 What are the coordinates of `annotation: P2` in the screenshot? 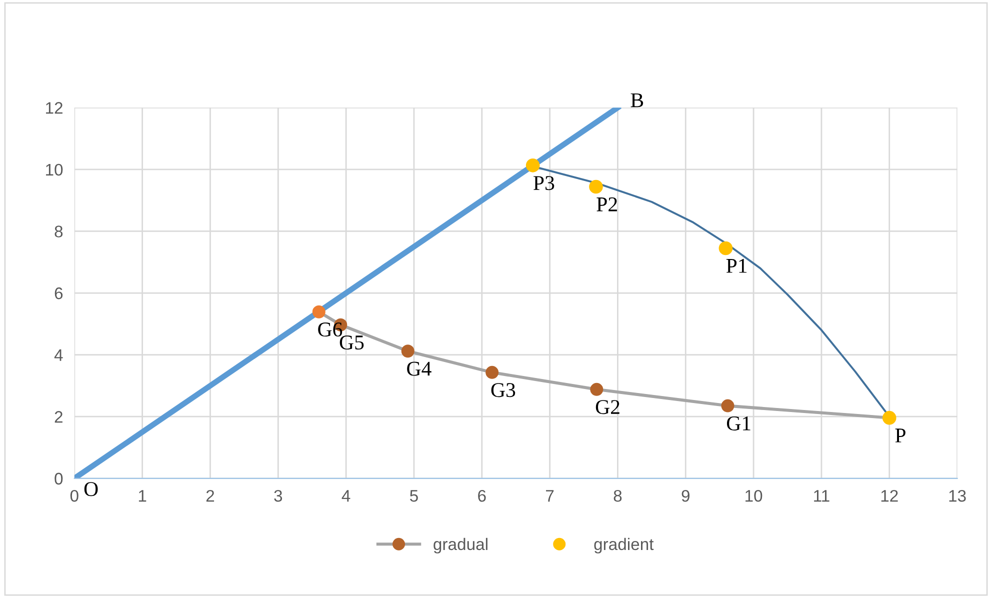 It's located at (606, 204).